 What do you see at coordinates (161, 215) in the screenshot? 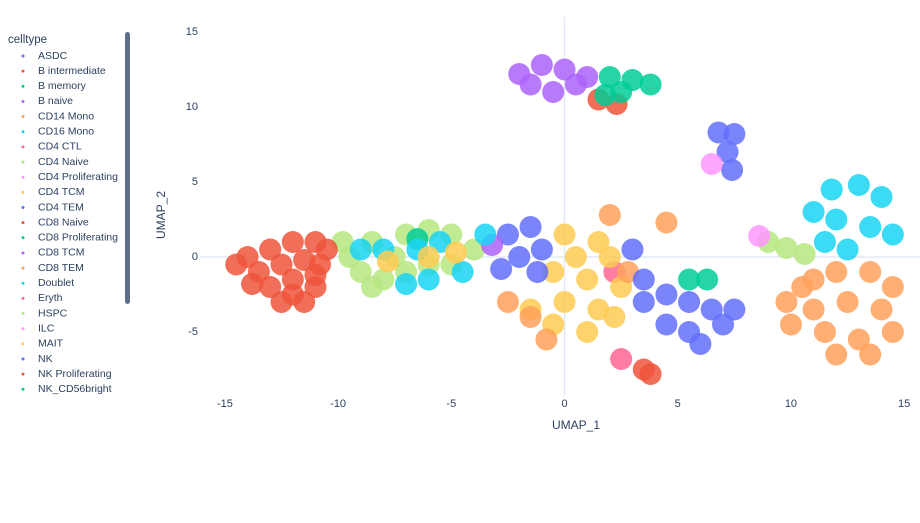
I see `y-axis-title: UMAP_2` at bounding box center [161, 215].